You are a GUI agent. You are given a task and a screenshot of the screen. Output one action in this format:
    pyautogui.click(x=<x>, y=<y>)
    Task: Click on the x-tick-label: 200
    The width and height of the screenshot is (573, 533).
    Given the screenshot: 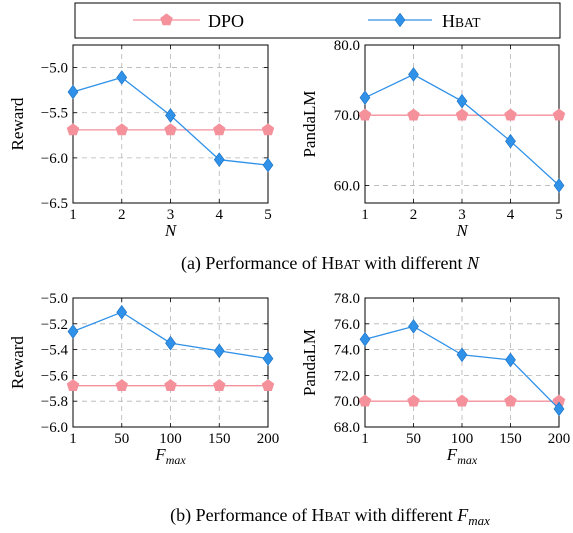 What is the action you would take?
    pyautogui.click(x=559, y=439)
    